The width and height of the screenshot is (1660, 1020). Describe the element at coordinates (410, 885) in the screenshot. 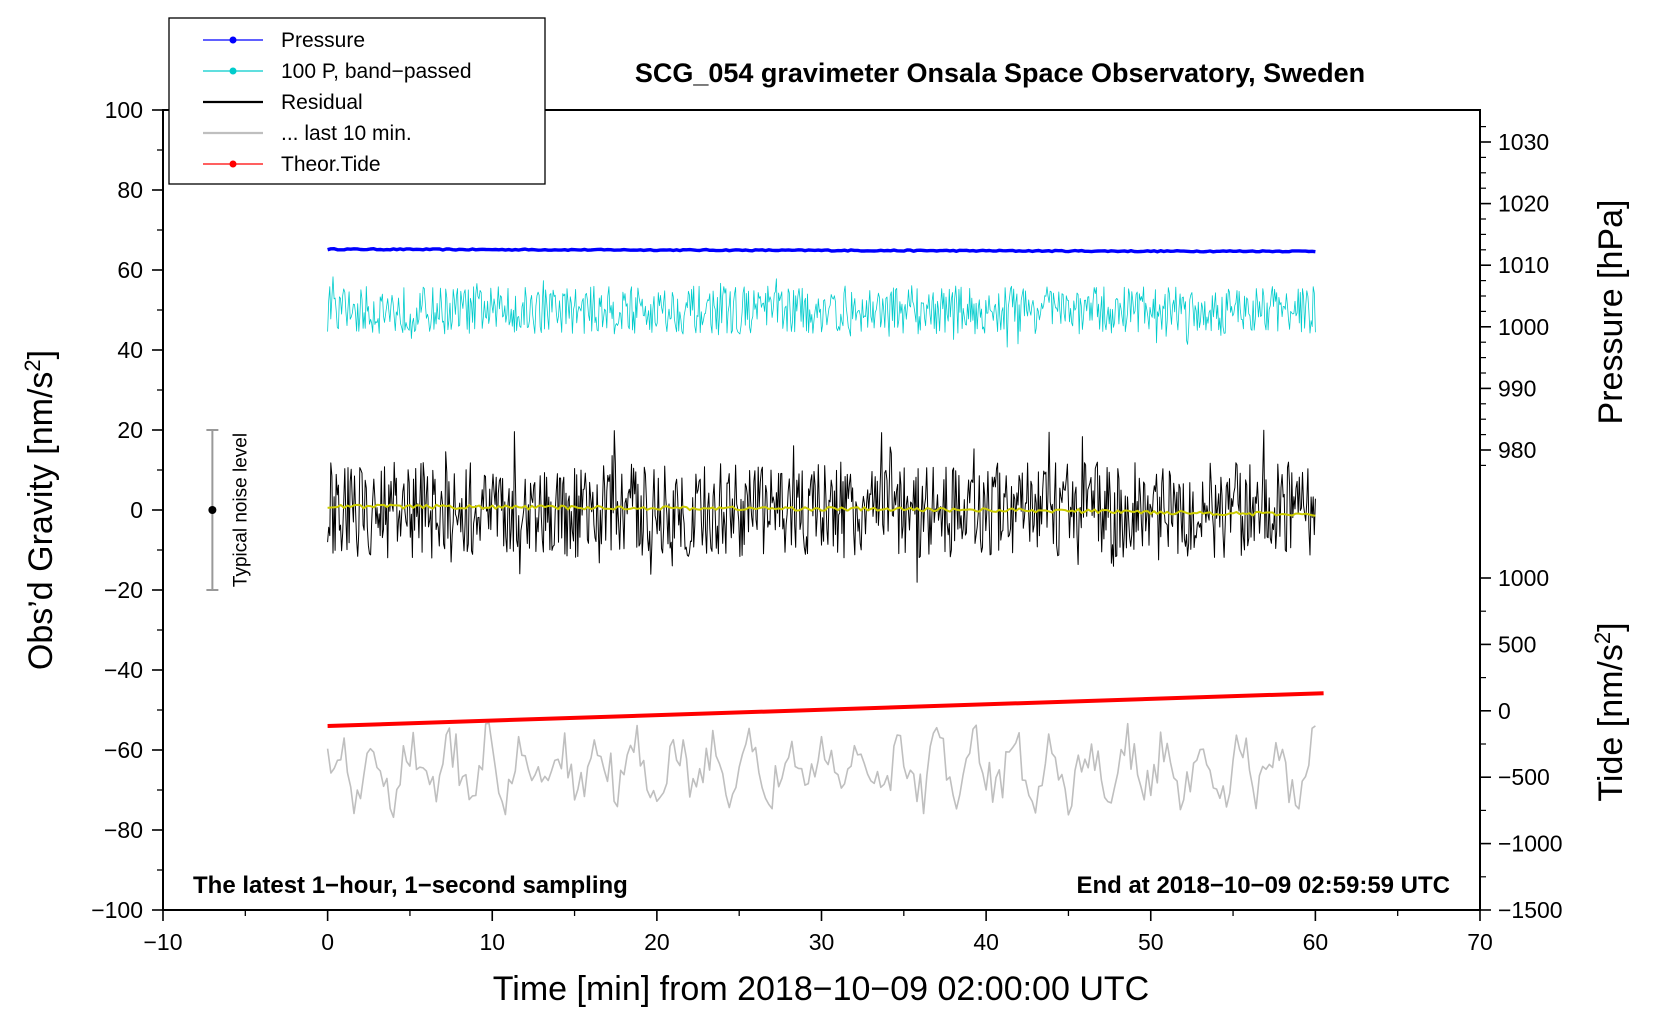

I see `annotation-left: The latest 1−hour, 1−second sampling` at that location.